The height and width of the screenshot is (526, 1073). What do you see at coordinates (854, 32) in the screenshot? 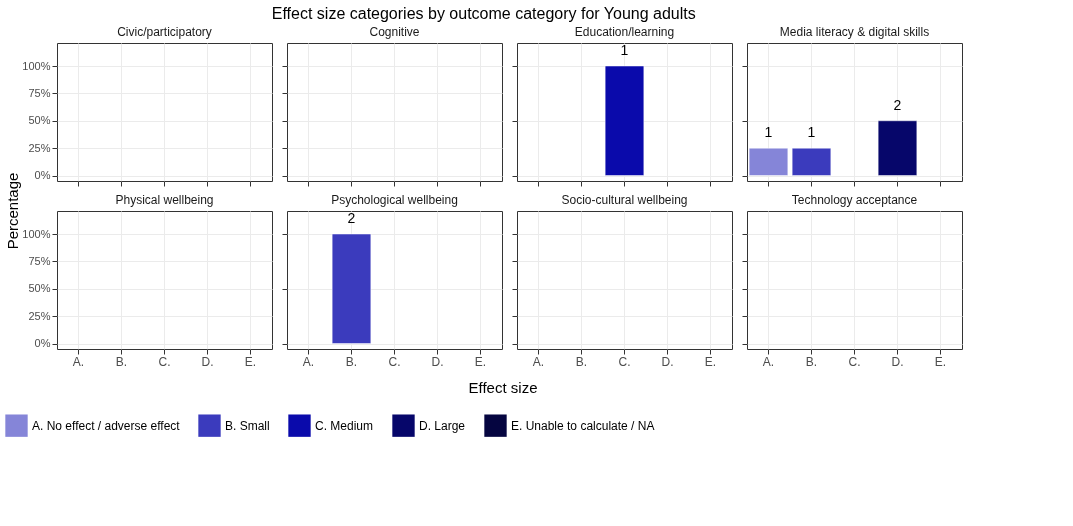
I see `chart-title: Media literacy & digital skills` at bounding box center [854, 32].